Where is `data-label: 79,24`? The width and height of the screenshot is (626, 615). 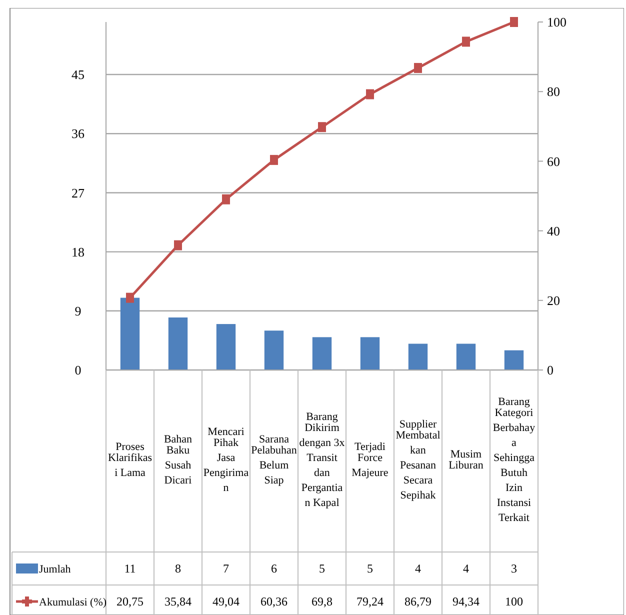 data-label: 79,24 is located at coordinates (370, 601).